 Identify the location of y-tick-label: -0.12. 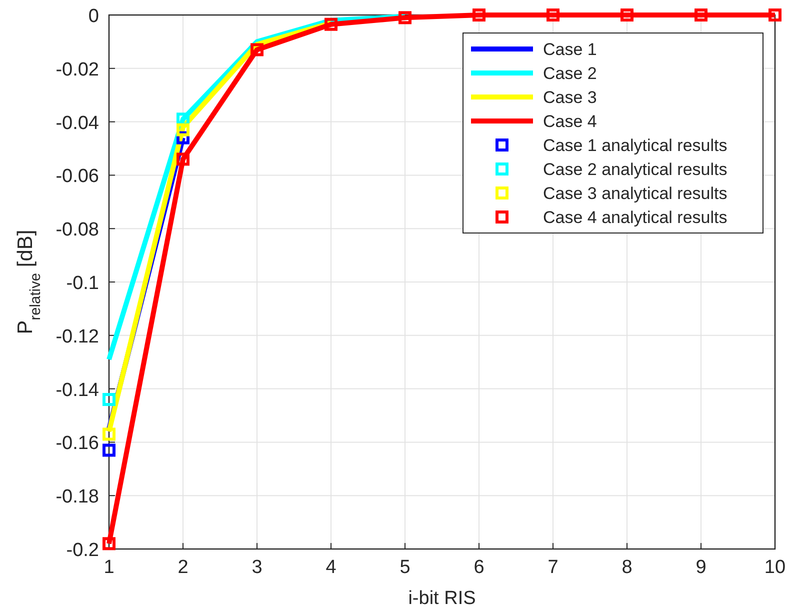
(77, 337).